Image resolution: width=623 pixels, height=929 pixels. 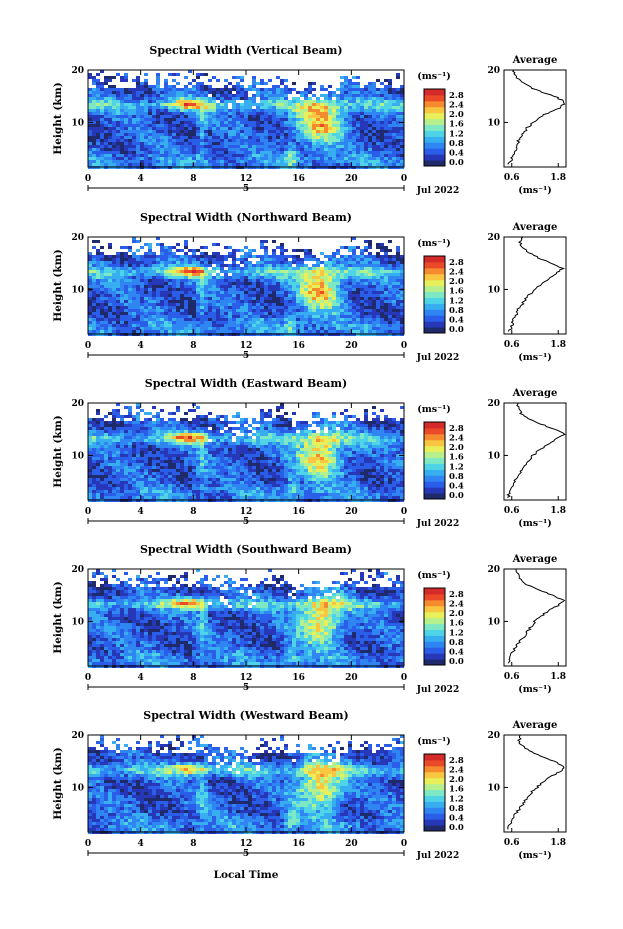 I want to click on day-label: 5, so click(x=246, y=356).